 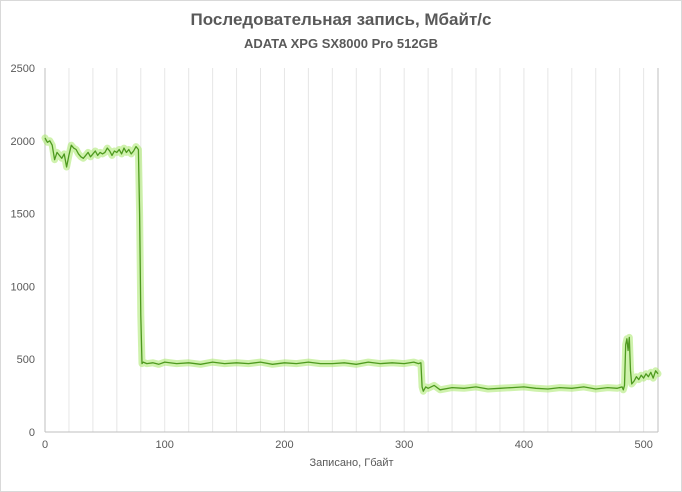 What do you see at coordinates (524, 445) in the screenshot?
I see `x-tick-label: 400` at bounding box center [524, 445].